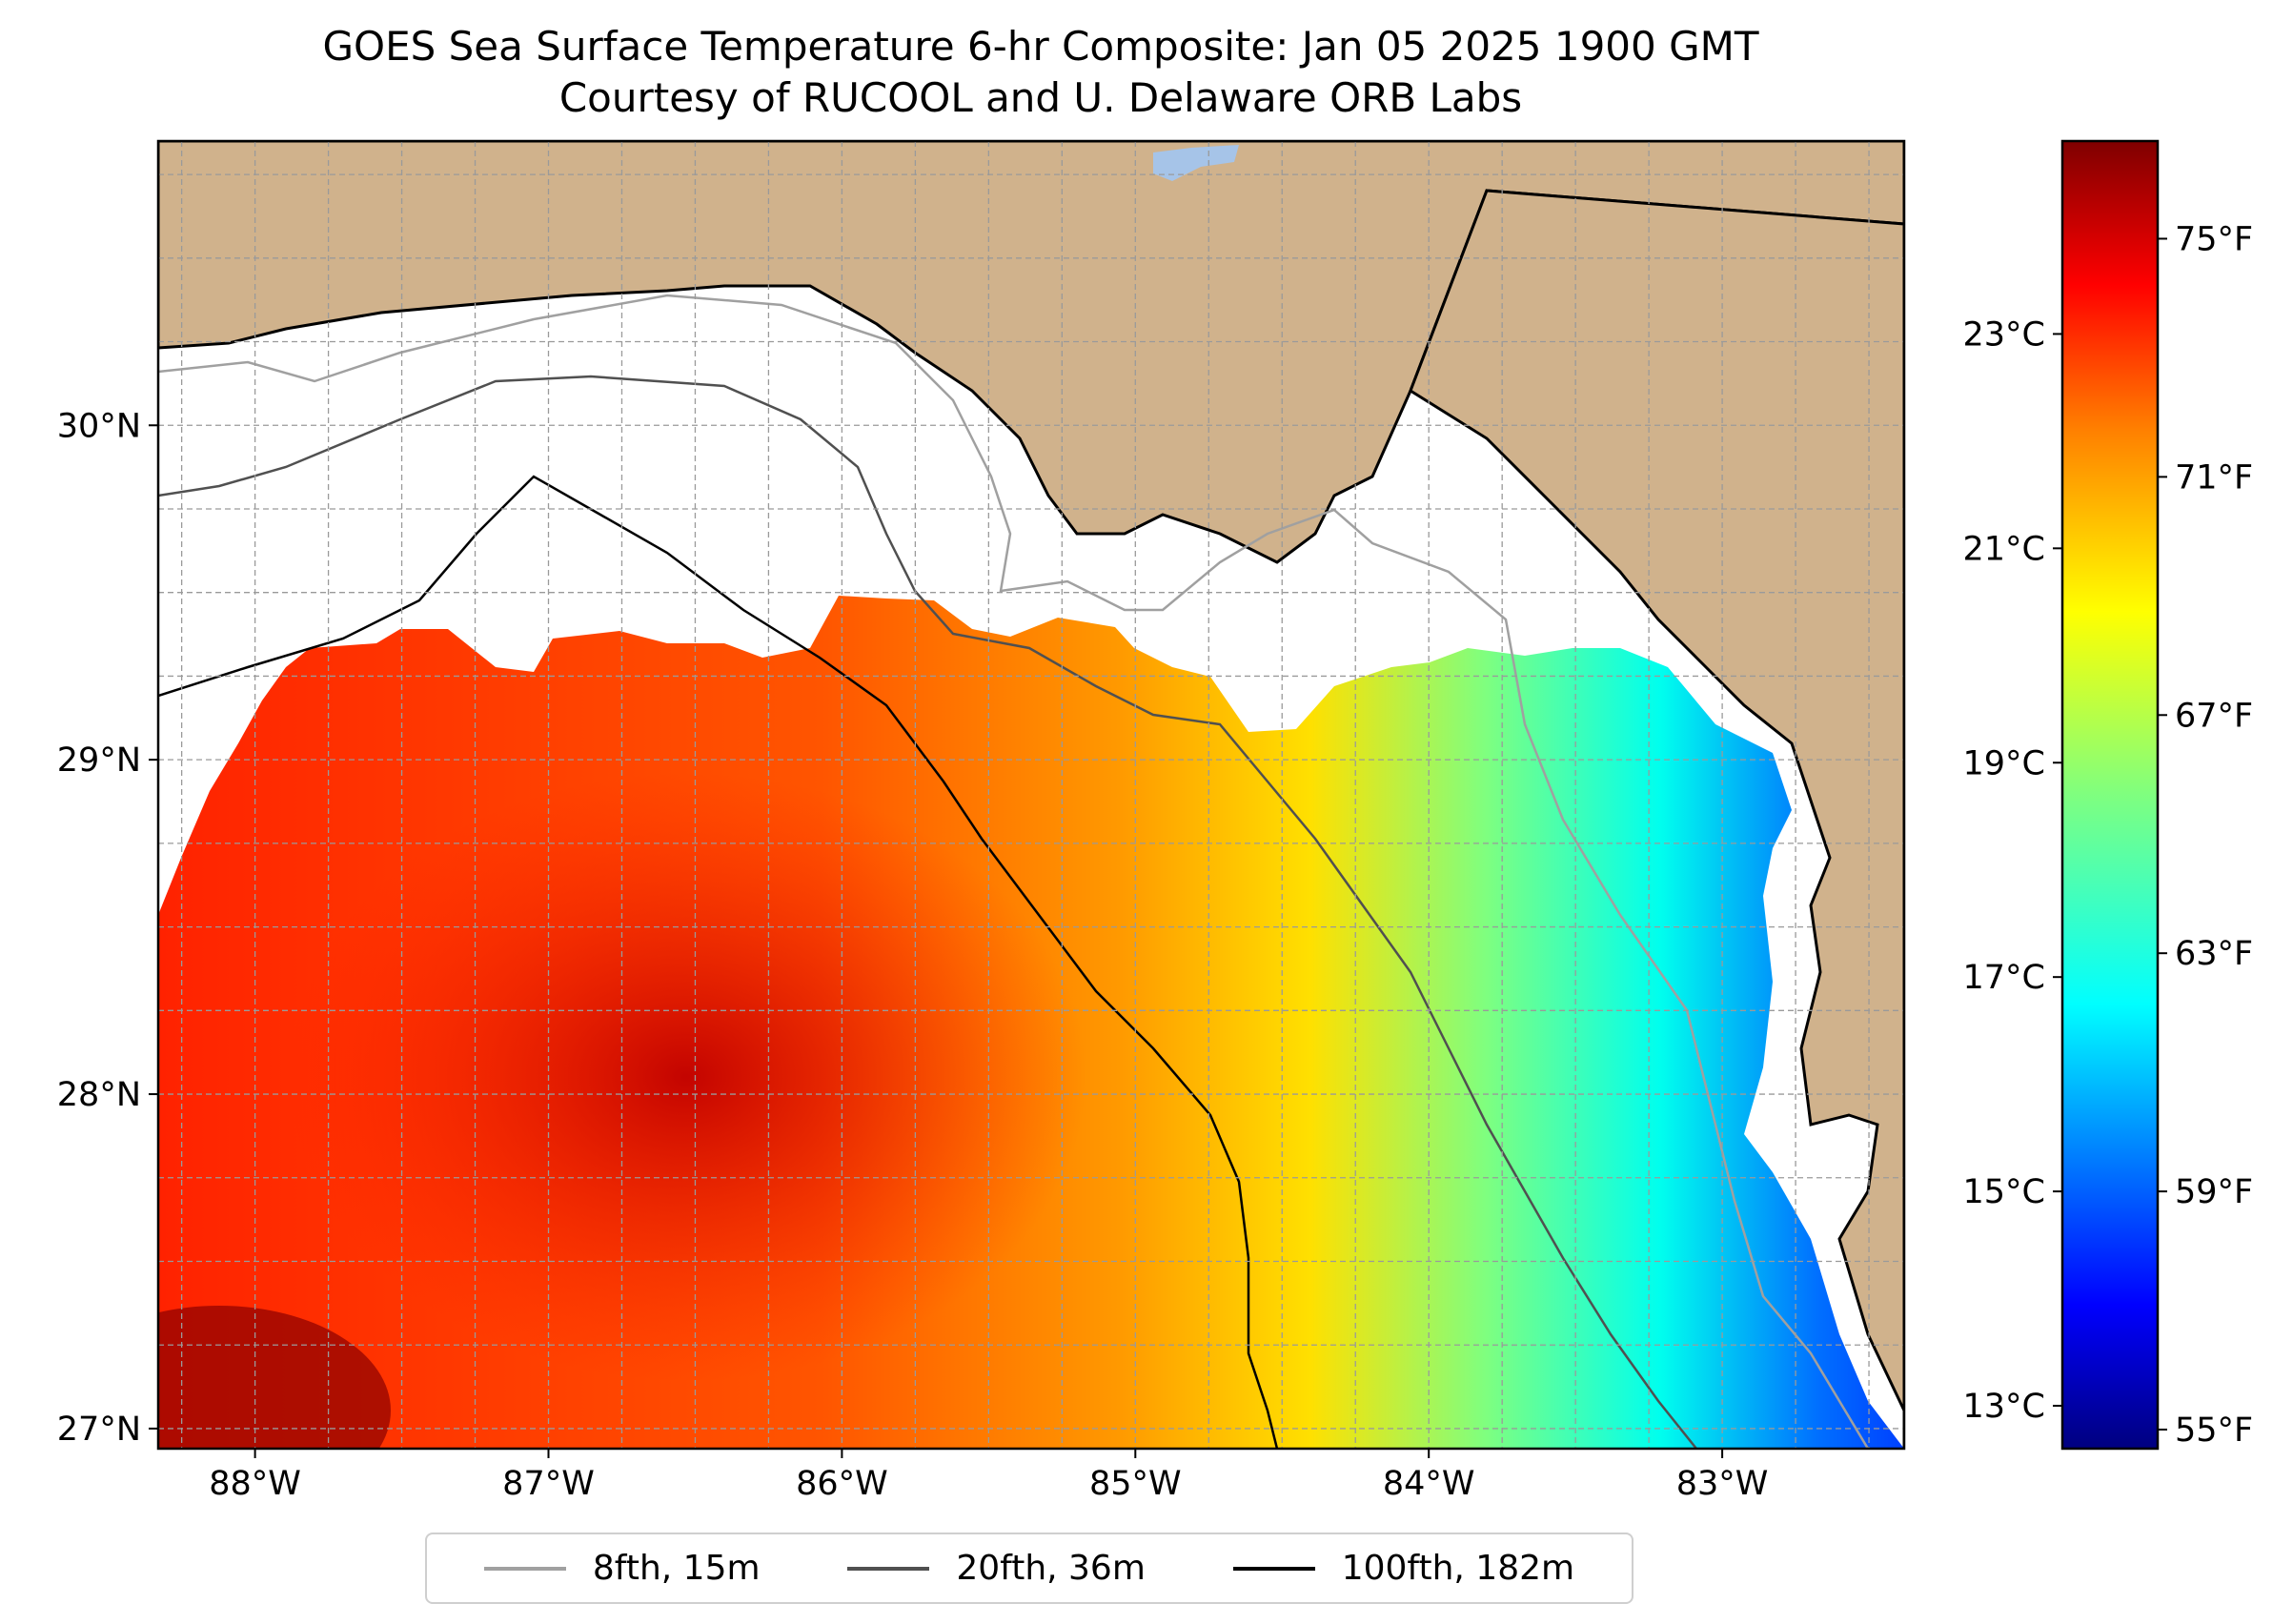 The width and height of the screenshot is (2293, 1624). Describe the element at coordinates (2214, 1430) in the screenshot. I see `fahrenheit-tick-label: 55°F` at that location.